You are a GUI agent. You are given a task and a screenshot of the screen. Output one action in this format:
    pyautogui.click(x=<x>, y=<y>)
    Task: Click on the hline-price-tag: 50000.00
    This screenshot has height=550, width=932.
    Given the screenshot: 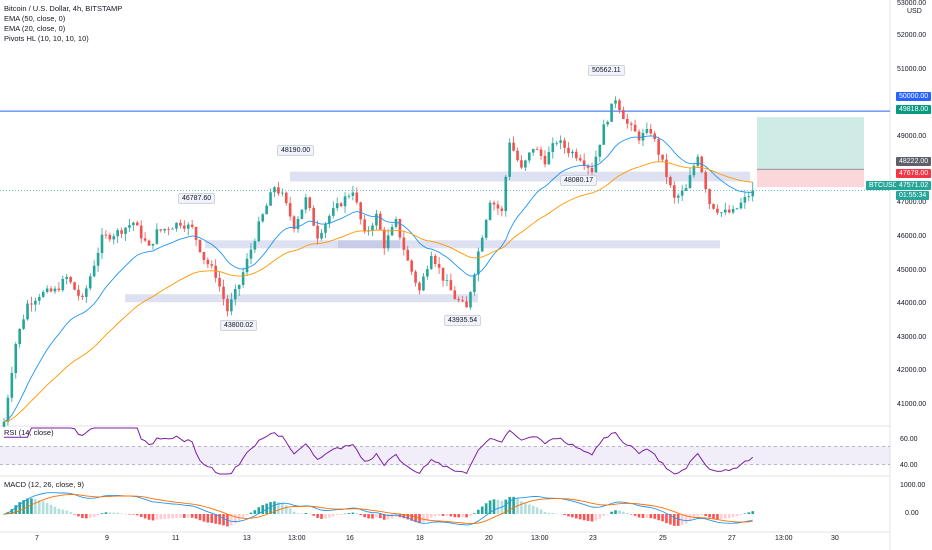 What is the action you would take?
    pyautogui.click(x=914, y=96)
    